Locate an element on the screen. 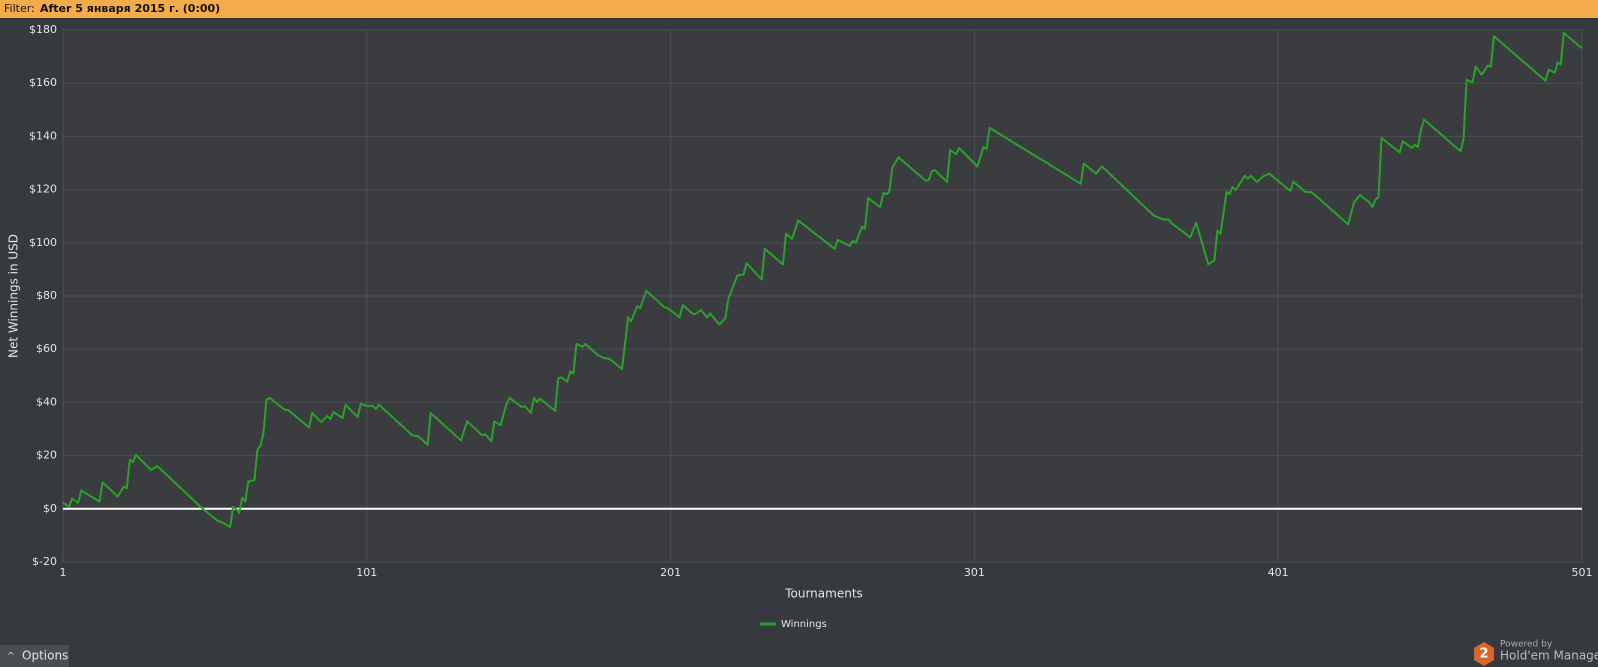  options-button is located at coordinates (34, 656).